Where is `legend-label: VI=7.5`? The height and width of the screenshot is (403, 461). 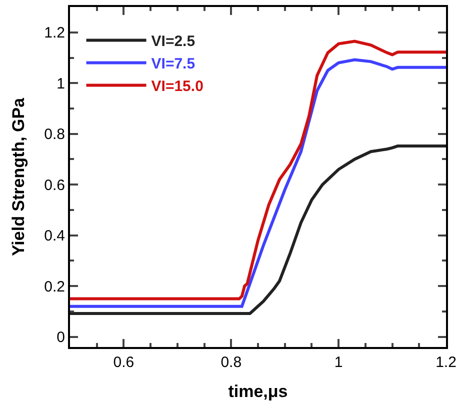 legend-label: VI=7.5 is located at coordinates (173, 64).